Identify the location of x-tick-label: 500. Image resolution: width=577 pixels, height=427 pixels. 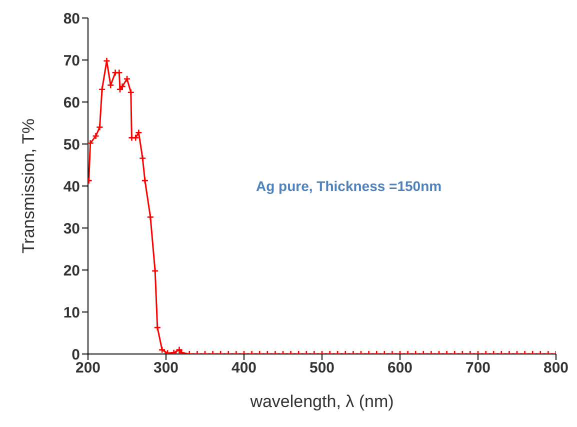
(322, 368).